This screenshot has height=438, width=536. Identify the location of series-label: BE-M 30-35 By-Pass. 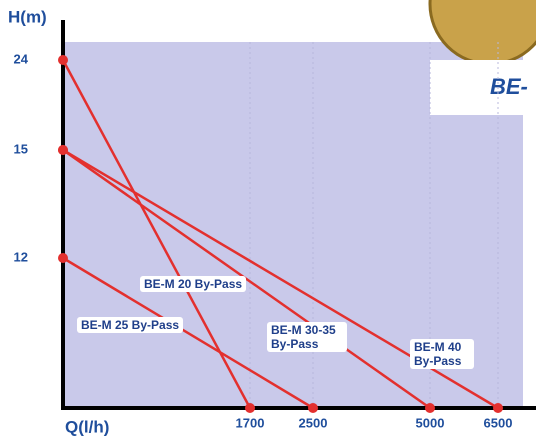
(307, 337).